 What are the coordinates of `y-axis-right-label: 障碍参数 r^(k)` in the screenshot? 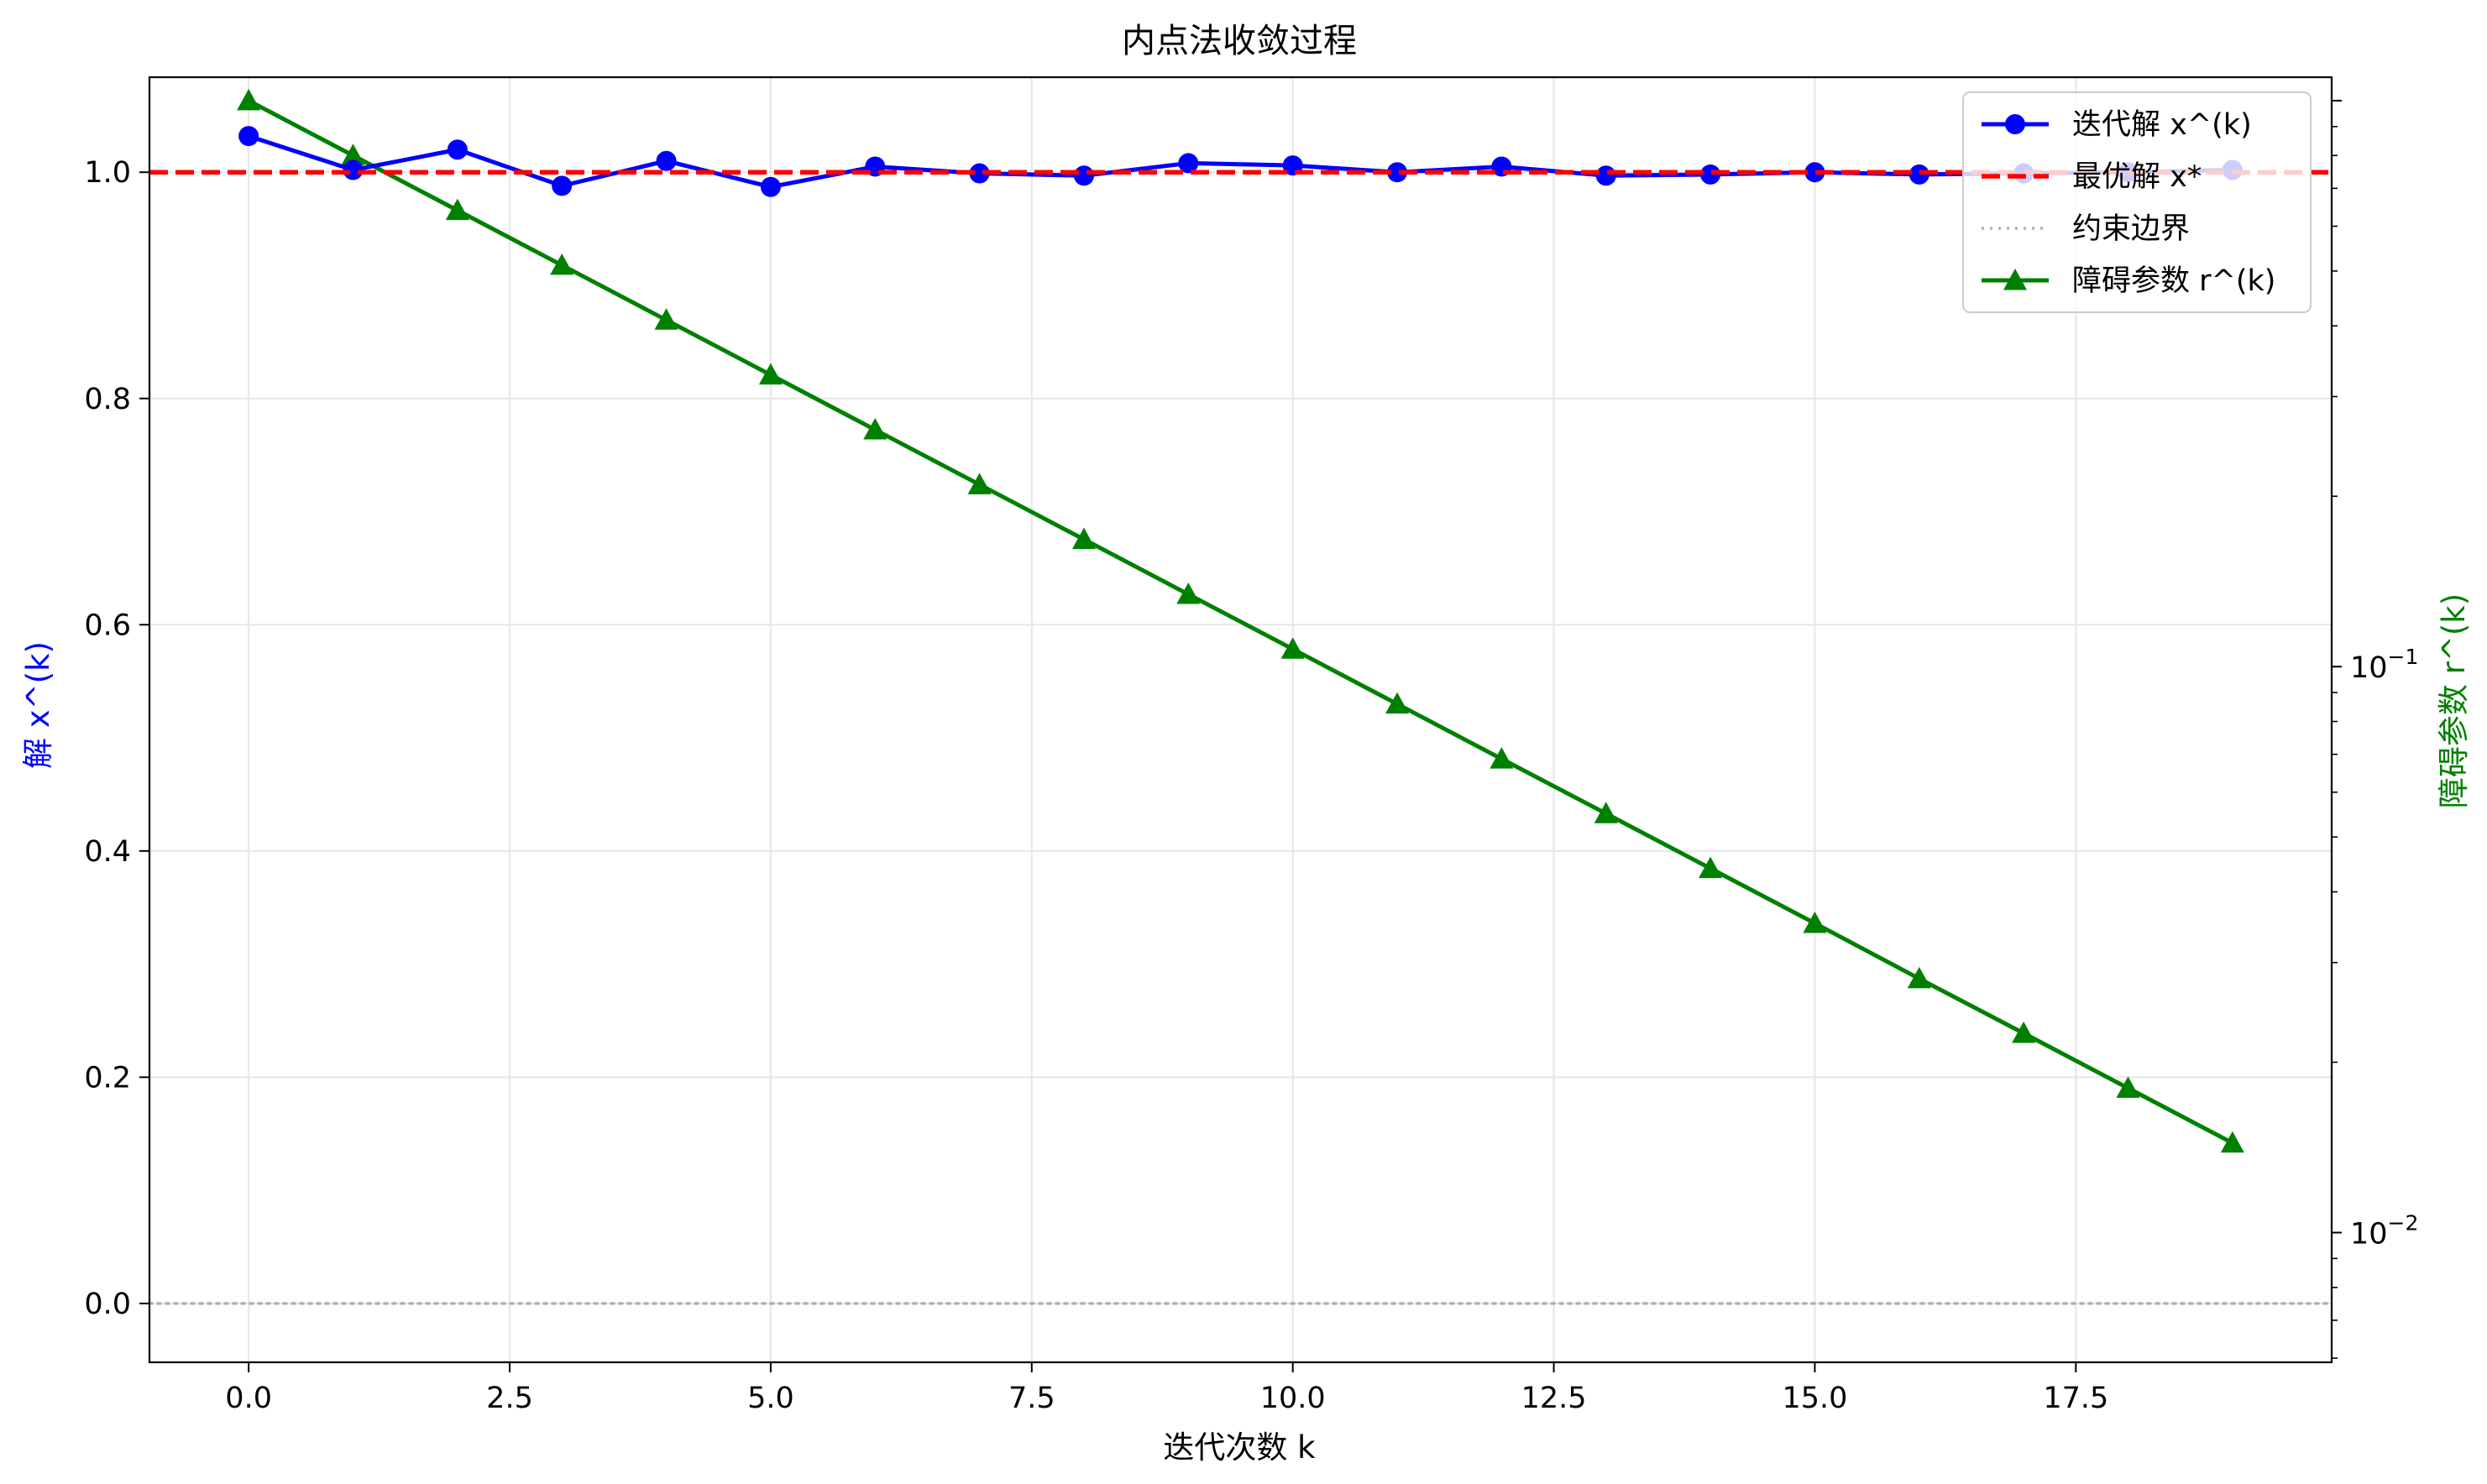 It's located at (2454, 700).